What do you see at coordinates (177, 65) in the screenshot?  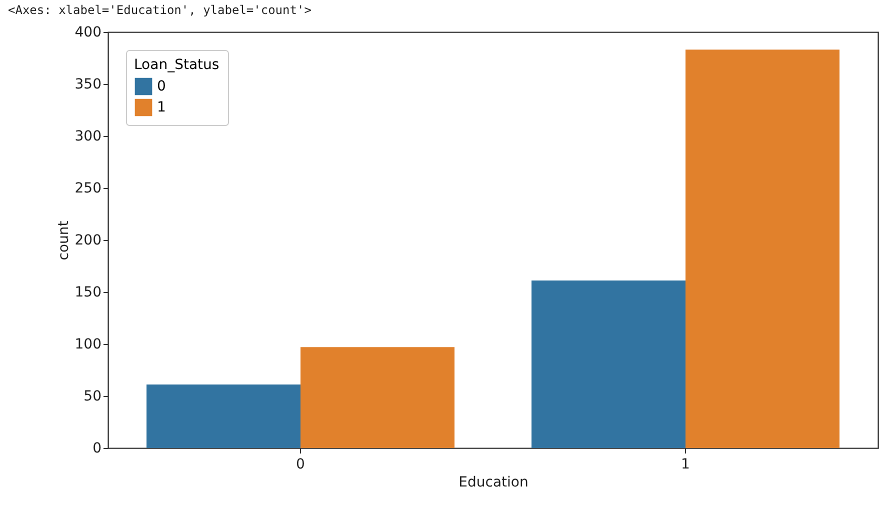 I see `legend-title: Loan_Status` at bounding box center [177, 65].